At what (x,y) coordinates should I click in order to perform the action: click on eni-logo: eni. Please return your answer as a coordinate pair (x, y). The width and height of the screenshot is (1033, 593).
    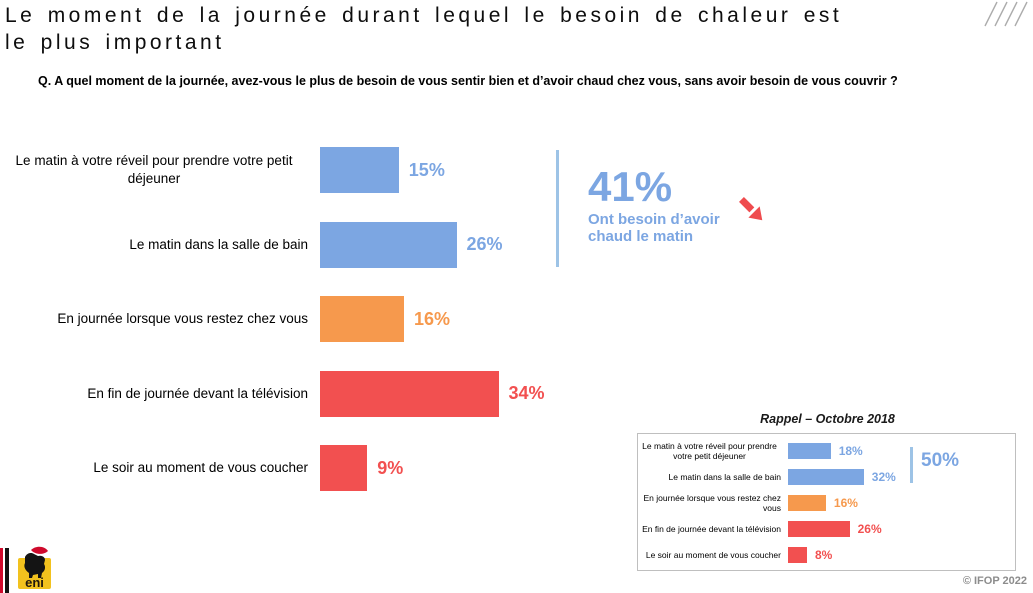
    Looking at the image, I should click on (34, 568).